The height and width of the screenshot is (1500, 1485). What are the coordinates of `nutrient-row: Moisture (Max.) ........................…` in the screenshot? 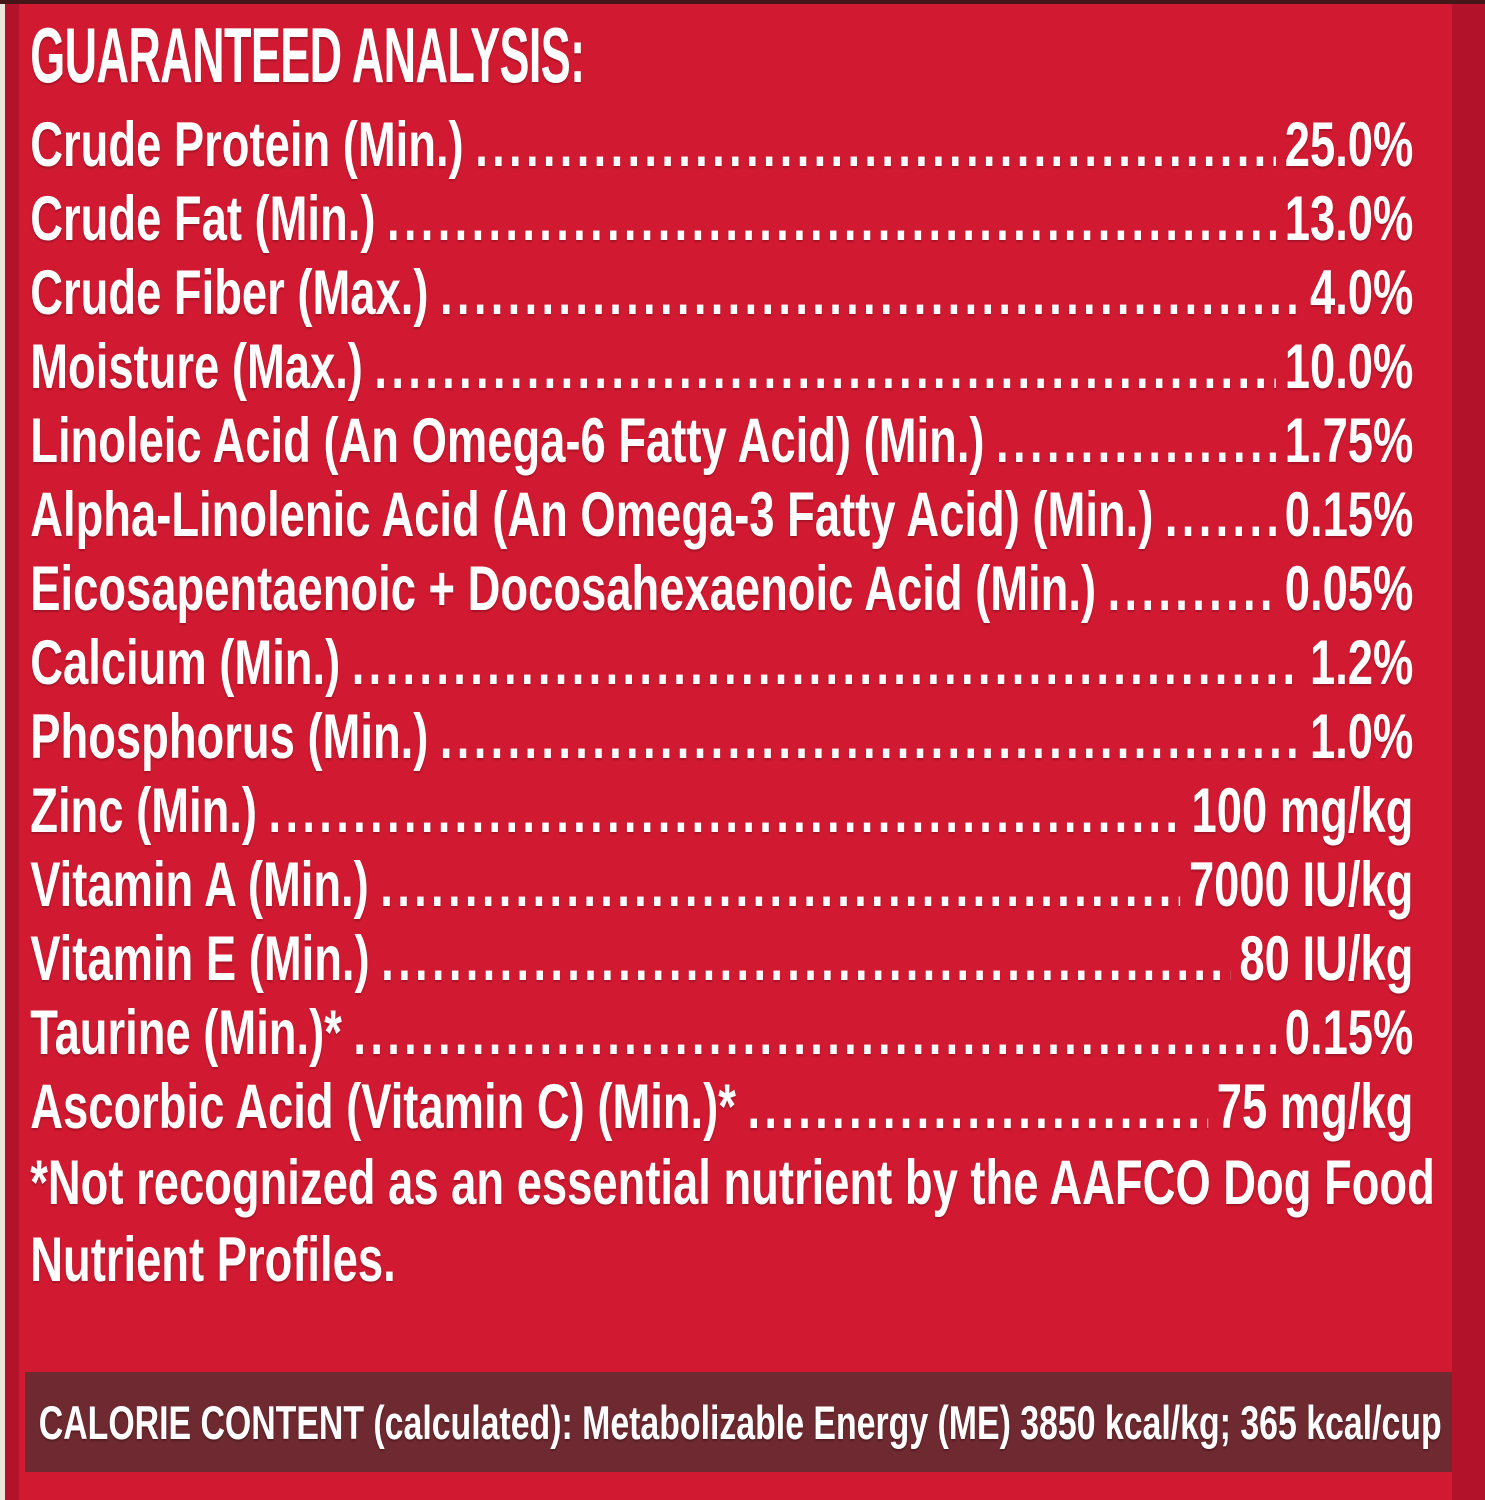 It's located at (721, 367).